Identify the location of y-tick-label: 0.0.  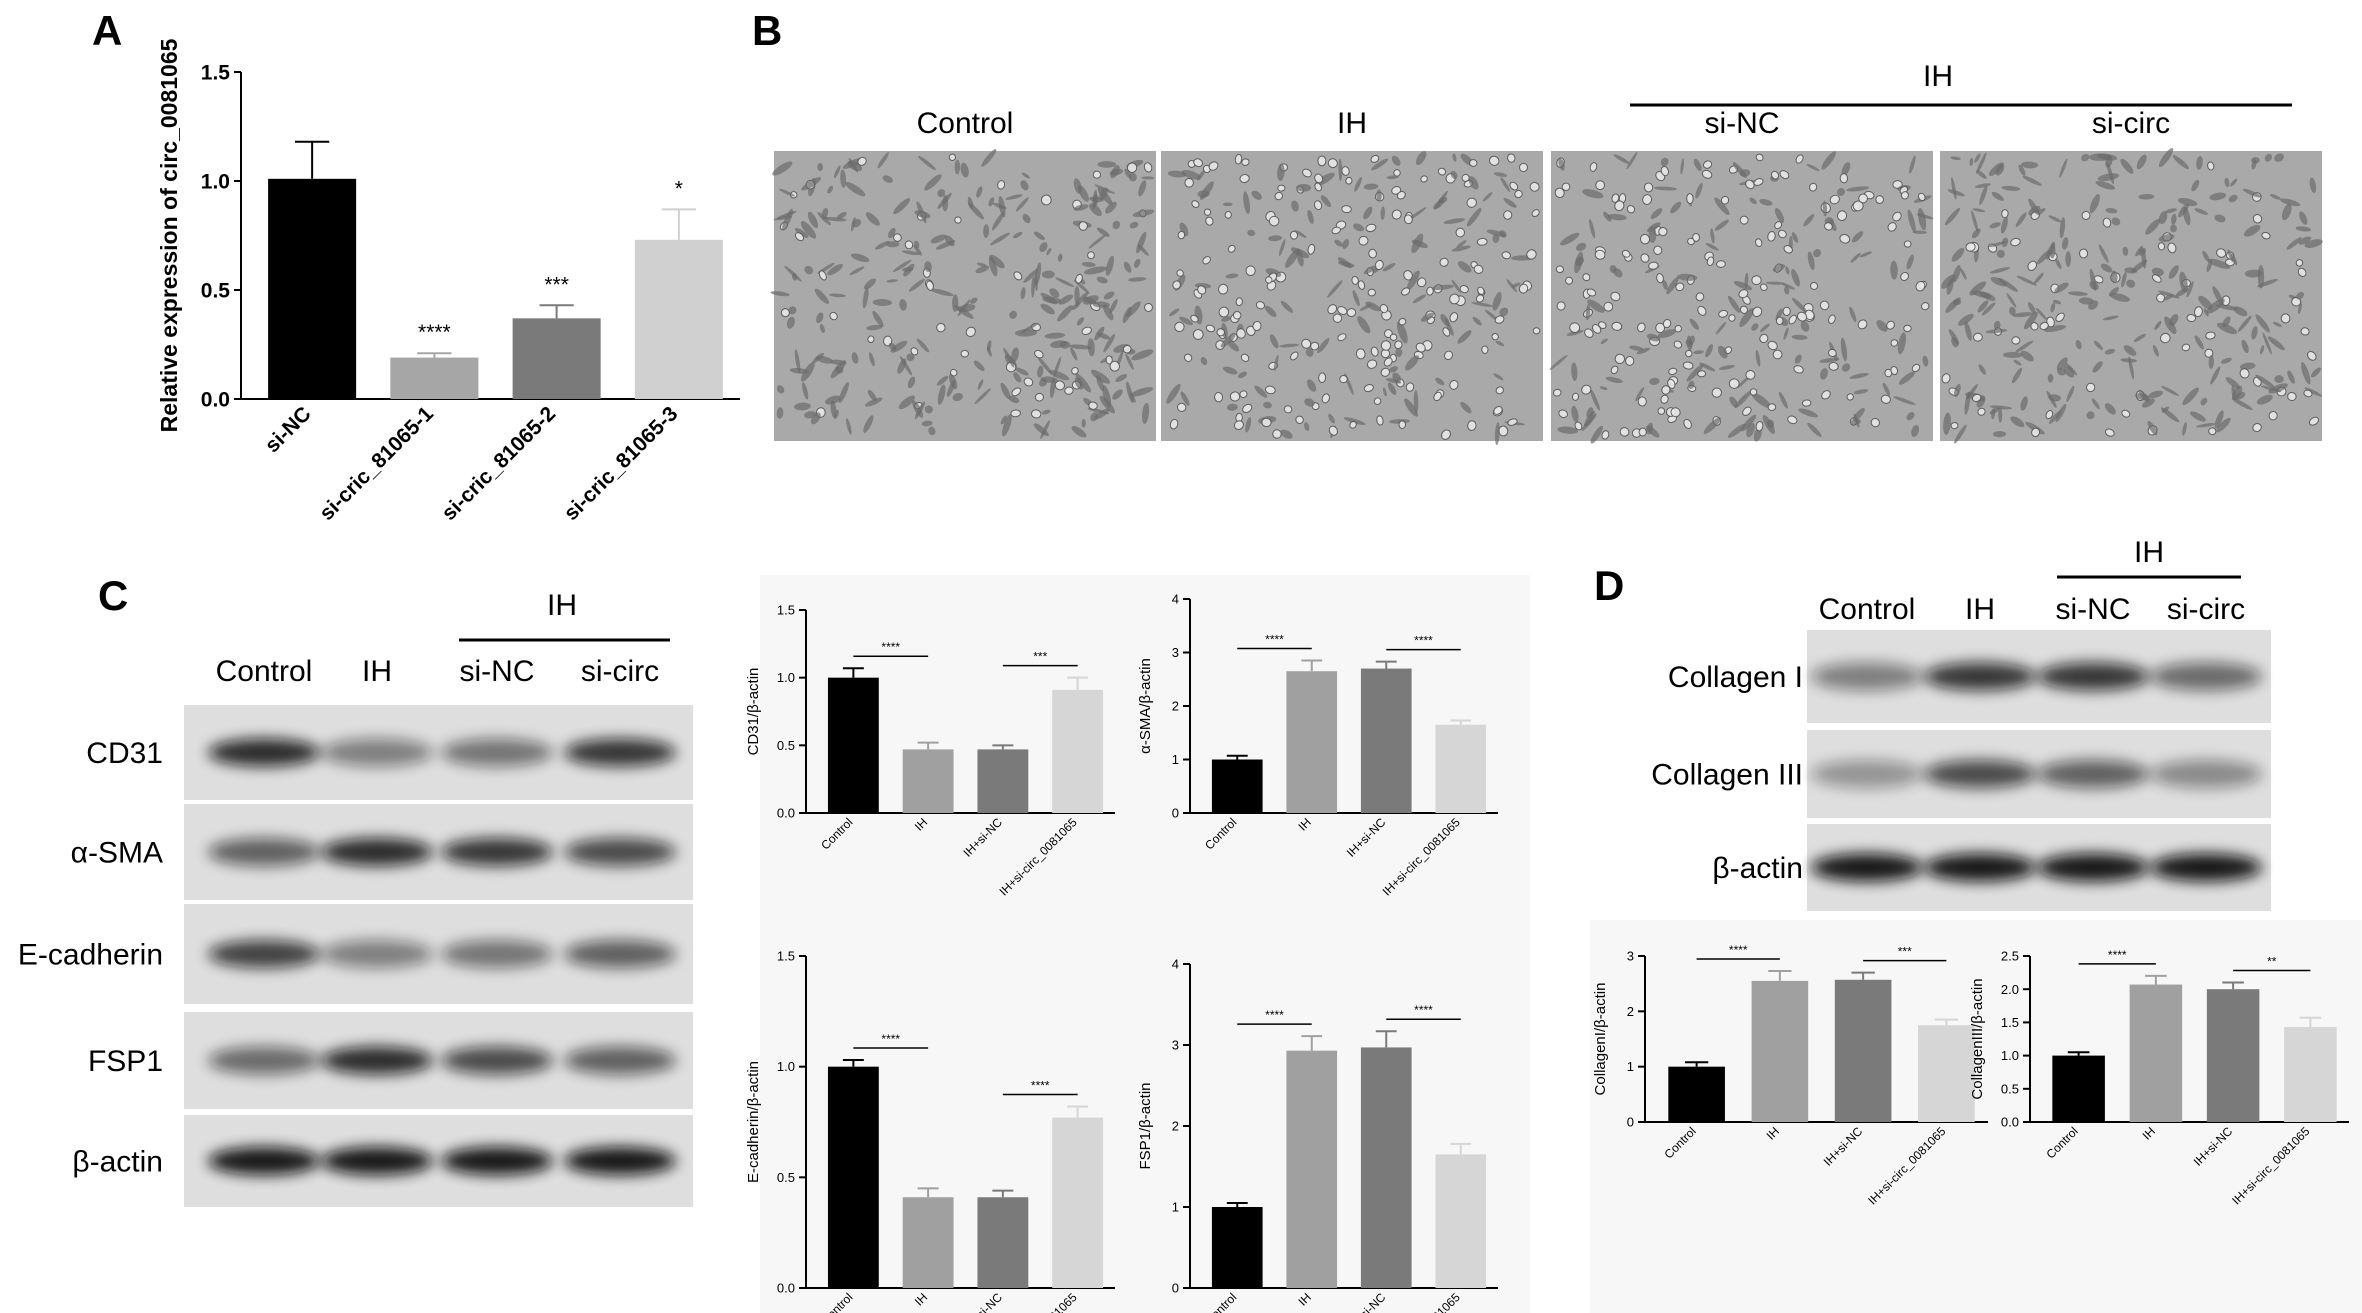
(215, 399).